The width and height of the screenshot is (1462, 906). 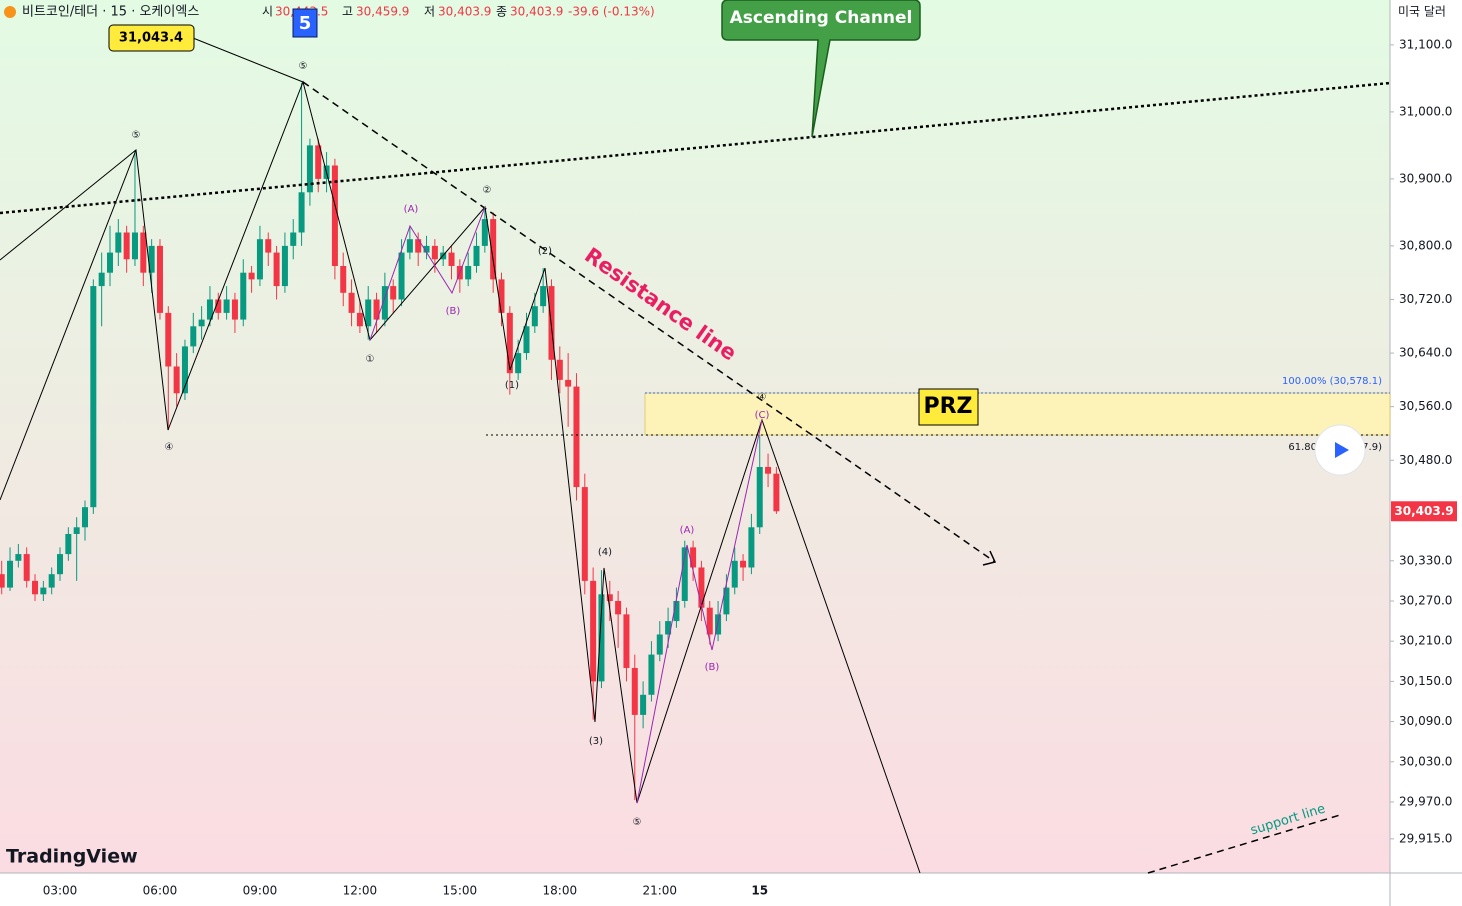 I want to click on last-price-label: 30,403.9, so click(x=1423, y=511).